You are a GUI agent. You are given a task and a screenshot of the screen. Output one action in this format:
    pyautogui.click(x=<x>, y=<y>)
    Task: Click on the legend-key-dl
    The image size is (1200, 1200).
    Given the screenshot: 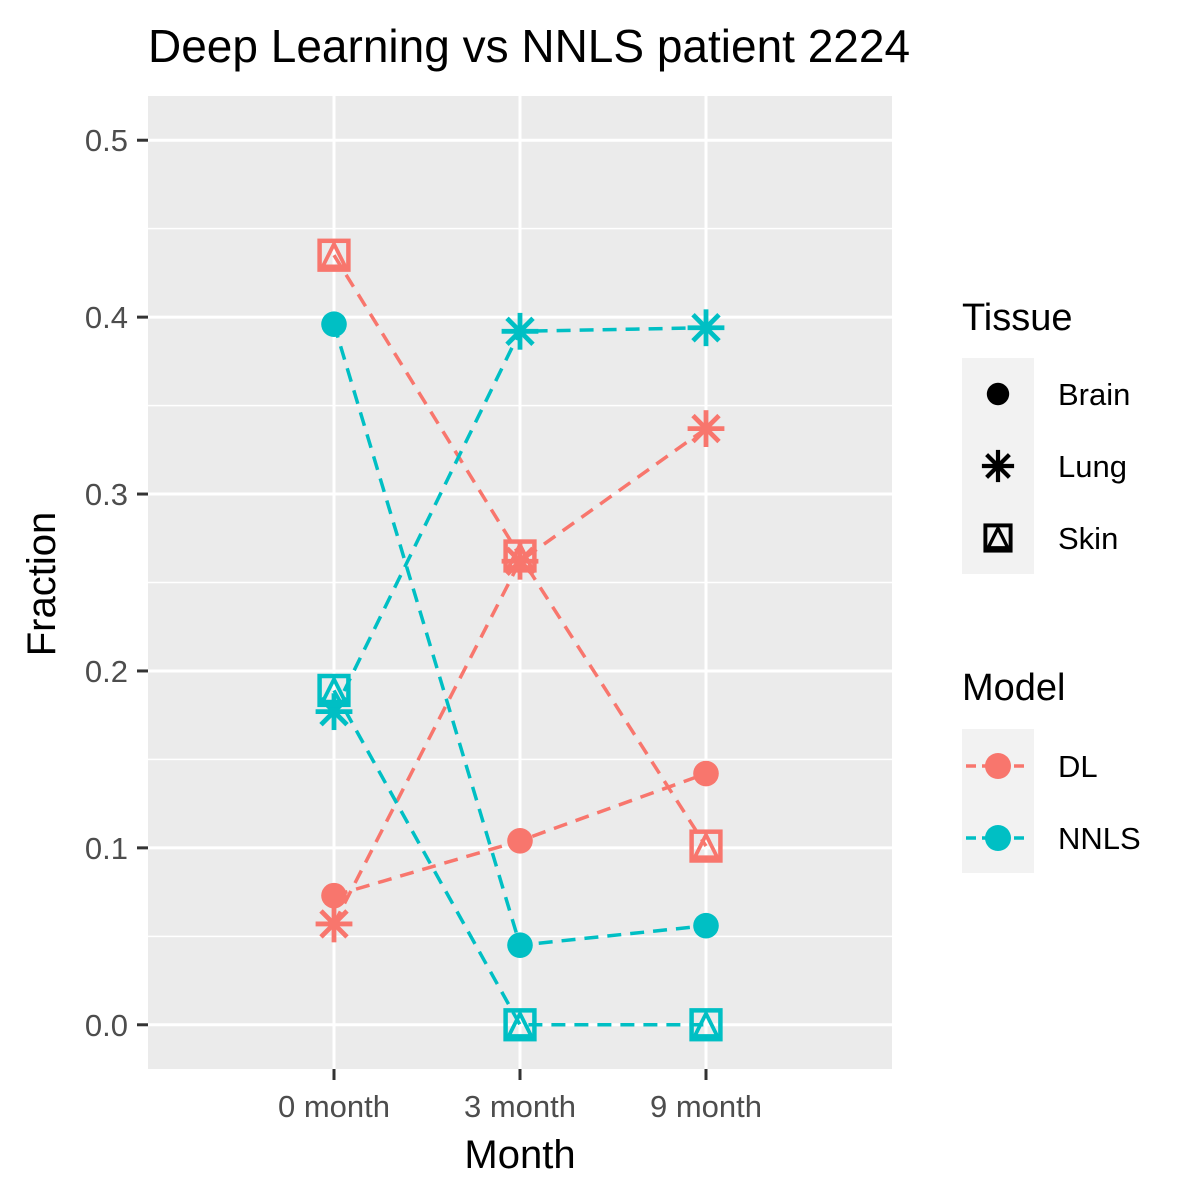 What is the action you would take?
    pyautogui.click(x=998, y=766)
    